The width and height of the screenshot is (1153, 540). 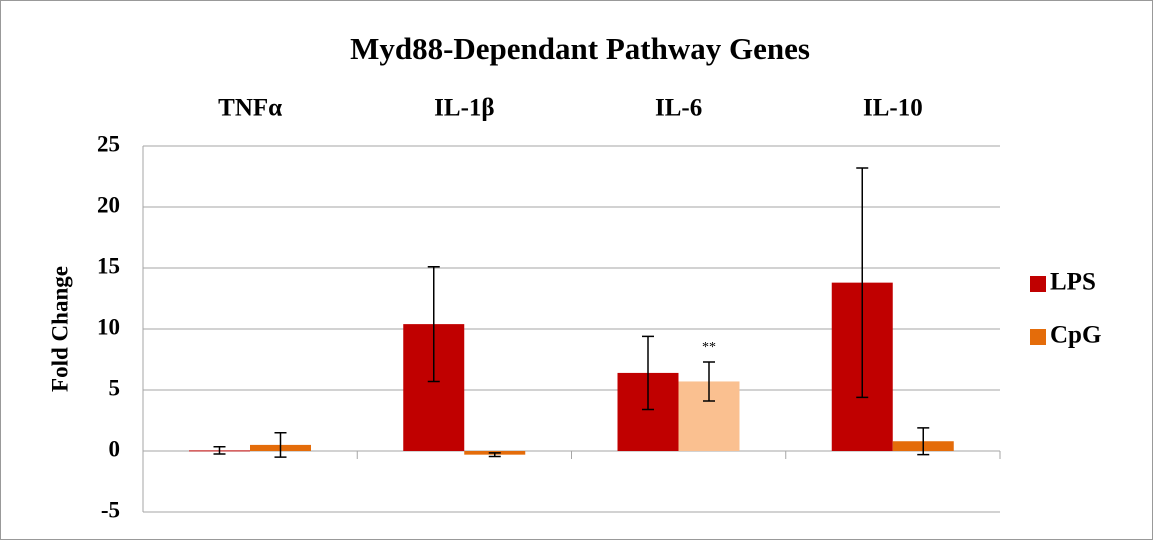 I want to click on y-tick-label: 0, so click(x=115, y=448).